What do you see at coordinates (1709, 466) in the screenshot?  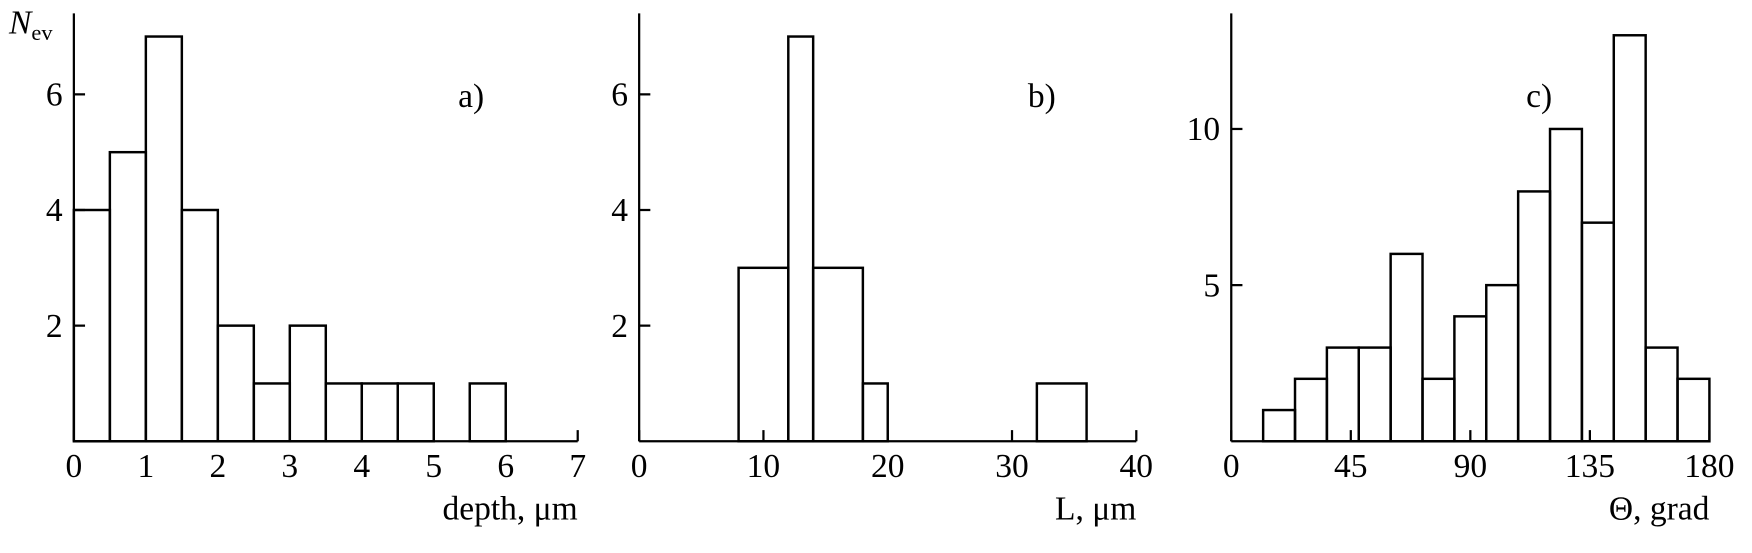 I see `x-tick-label: 180` at bounding box center [1709, 466].